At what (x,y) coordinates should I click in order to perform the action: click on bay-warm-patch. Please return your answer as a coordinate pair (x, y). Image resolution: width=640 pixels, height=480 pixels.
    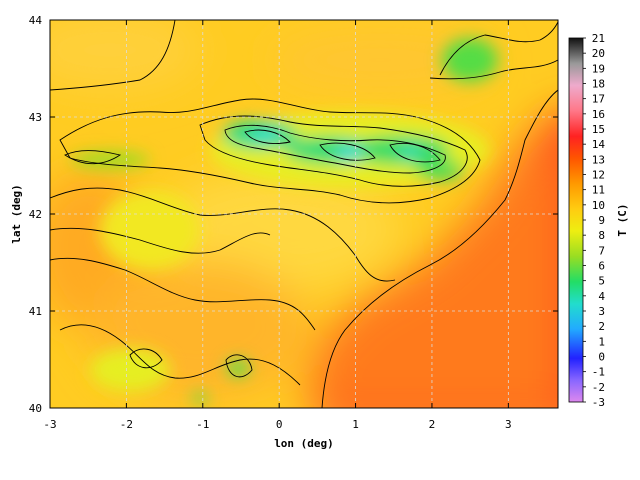
    Looking at the image, I should click on (125, 55).